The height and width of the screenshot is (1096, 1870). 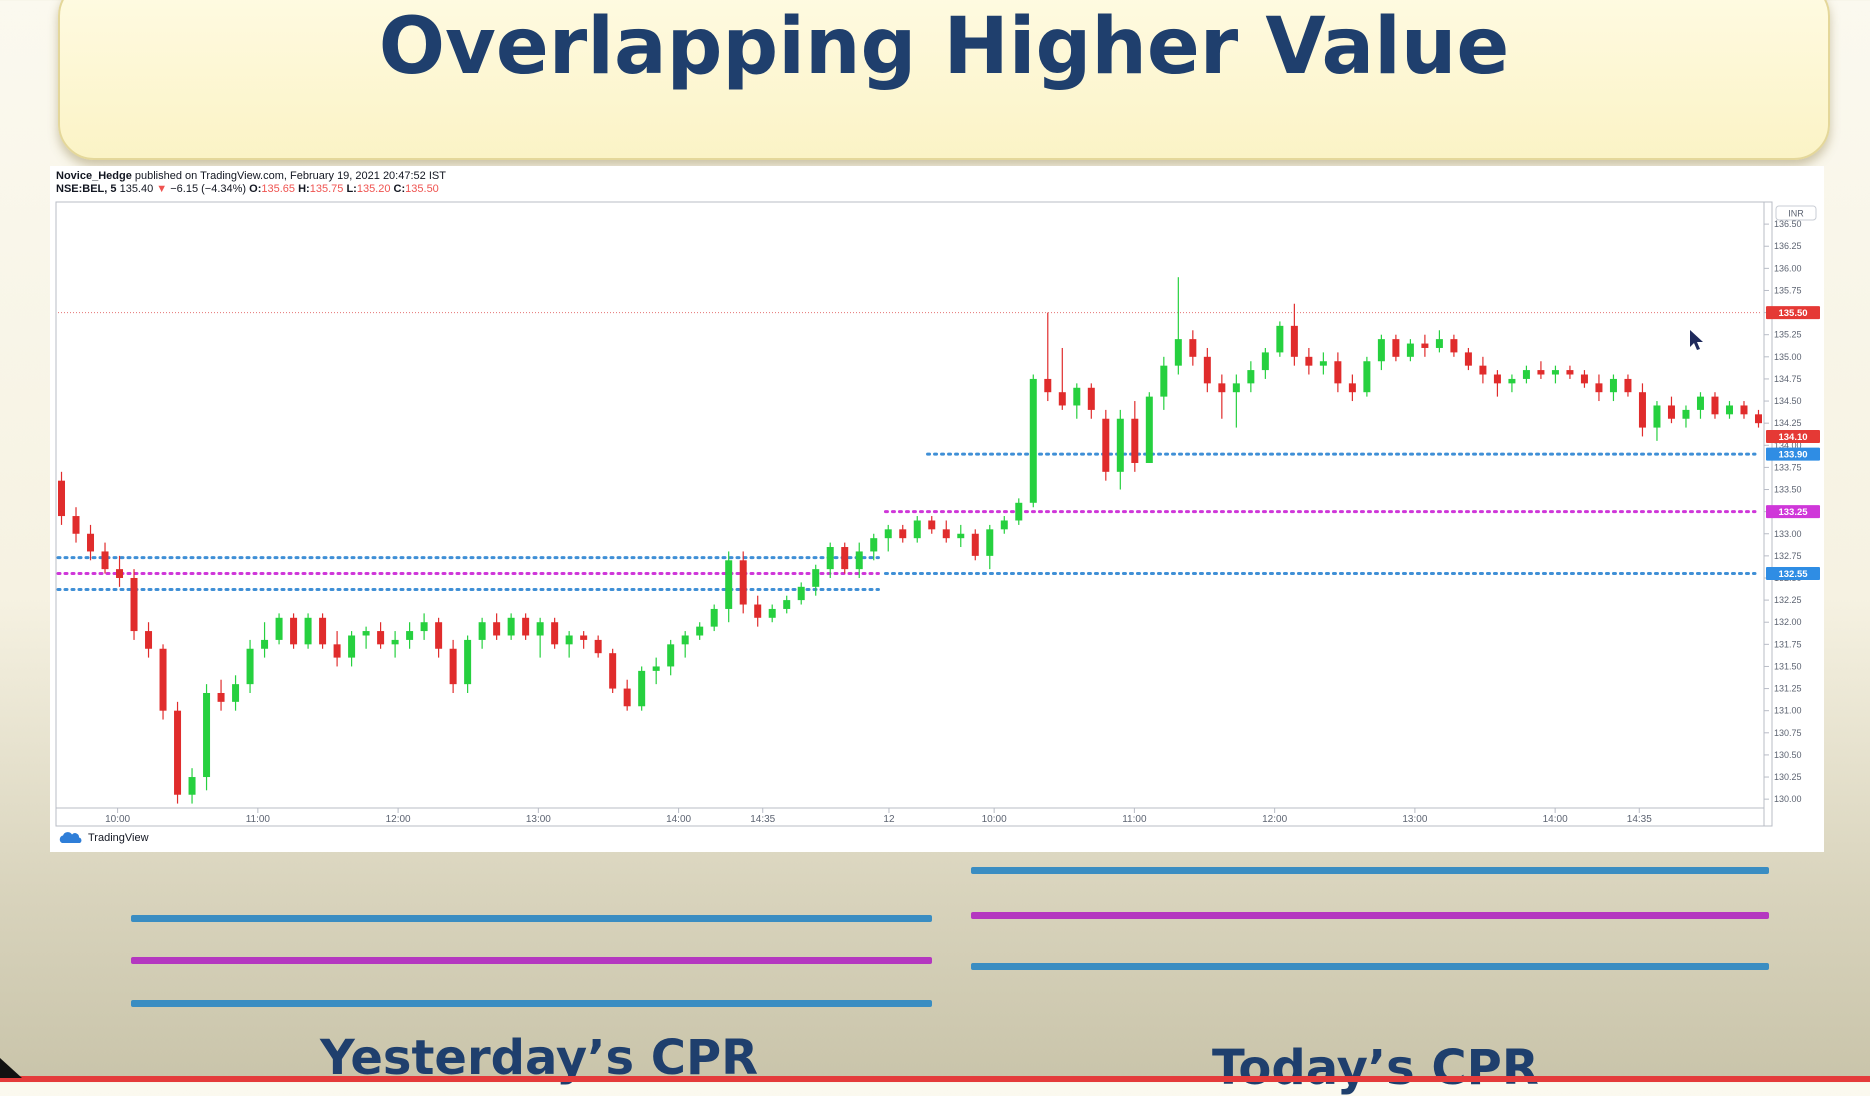 I want to click on video-progress-bar, so click(x=935, y=1079).